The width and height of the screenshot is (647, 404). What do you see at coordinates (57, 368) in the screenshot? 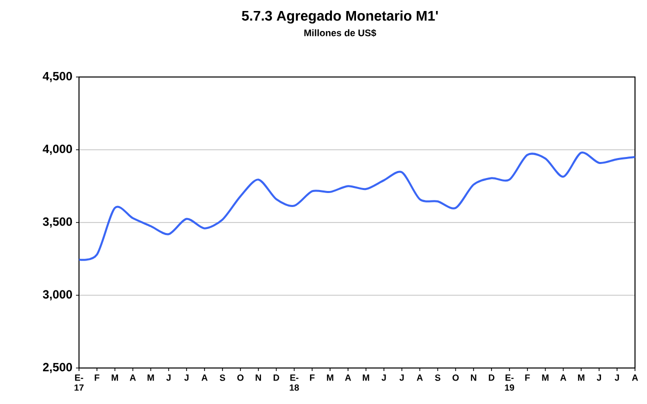
I see `y-tick-label: 2,500` at bounding box center [57, 368].